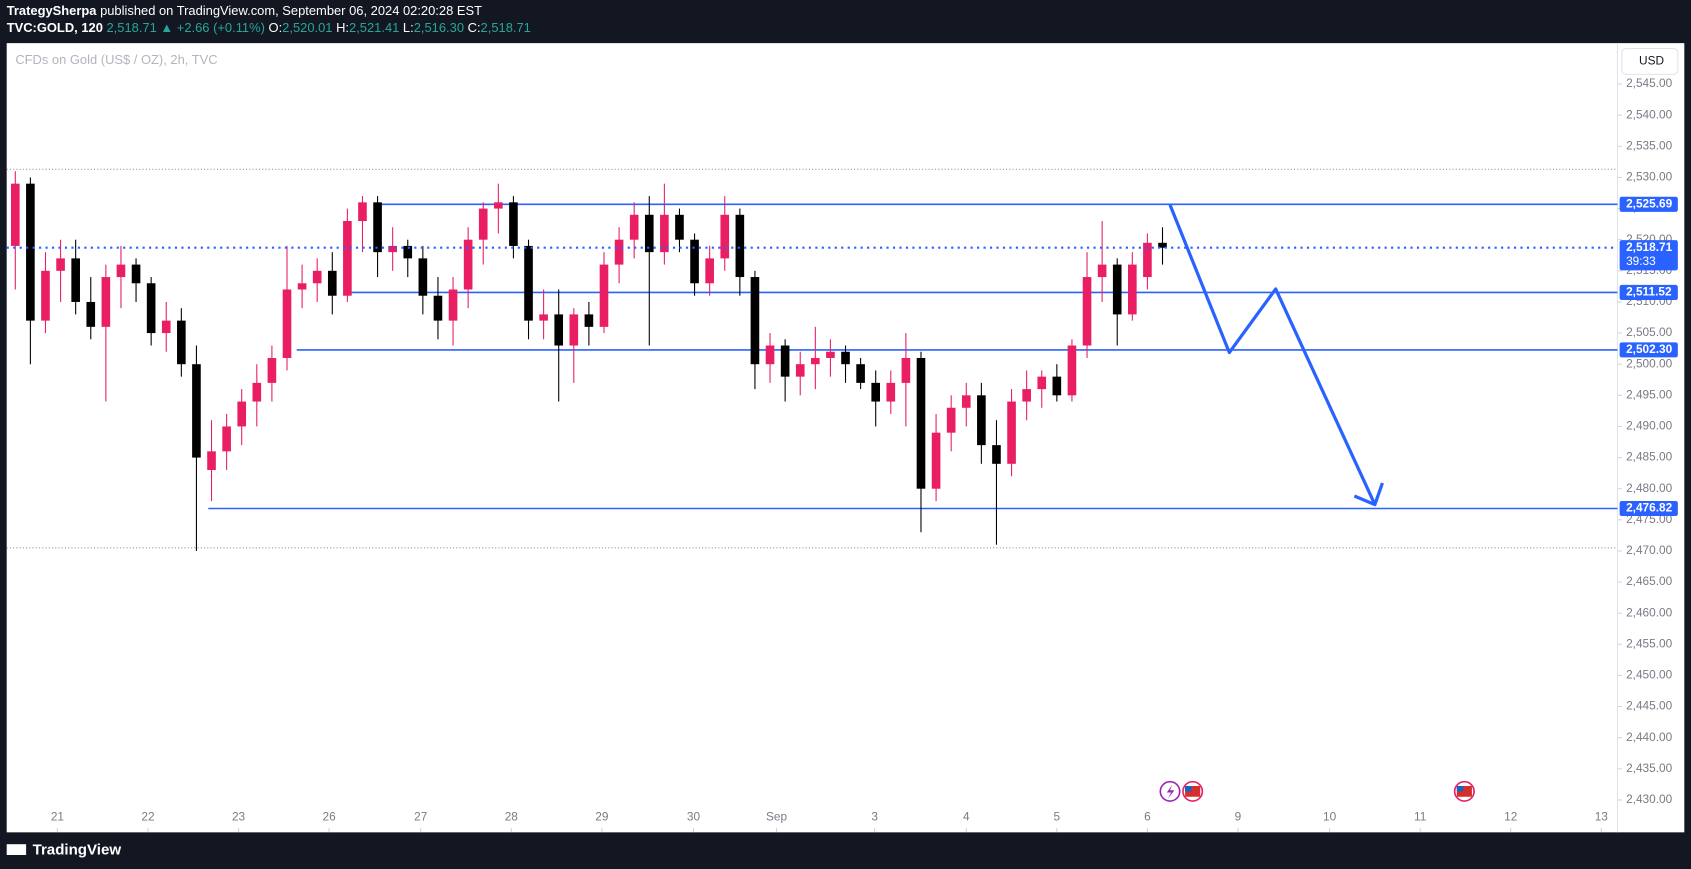 Image resolution: width=1691 pixels, height=869 pixels. What do you see at coordinates (1368, 494) in the screenshot?
I see `projection-arrowhead` at bounding box center [1368, 494].